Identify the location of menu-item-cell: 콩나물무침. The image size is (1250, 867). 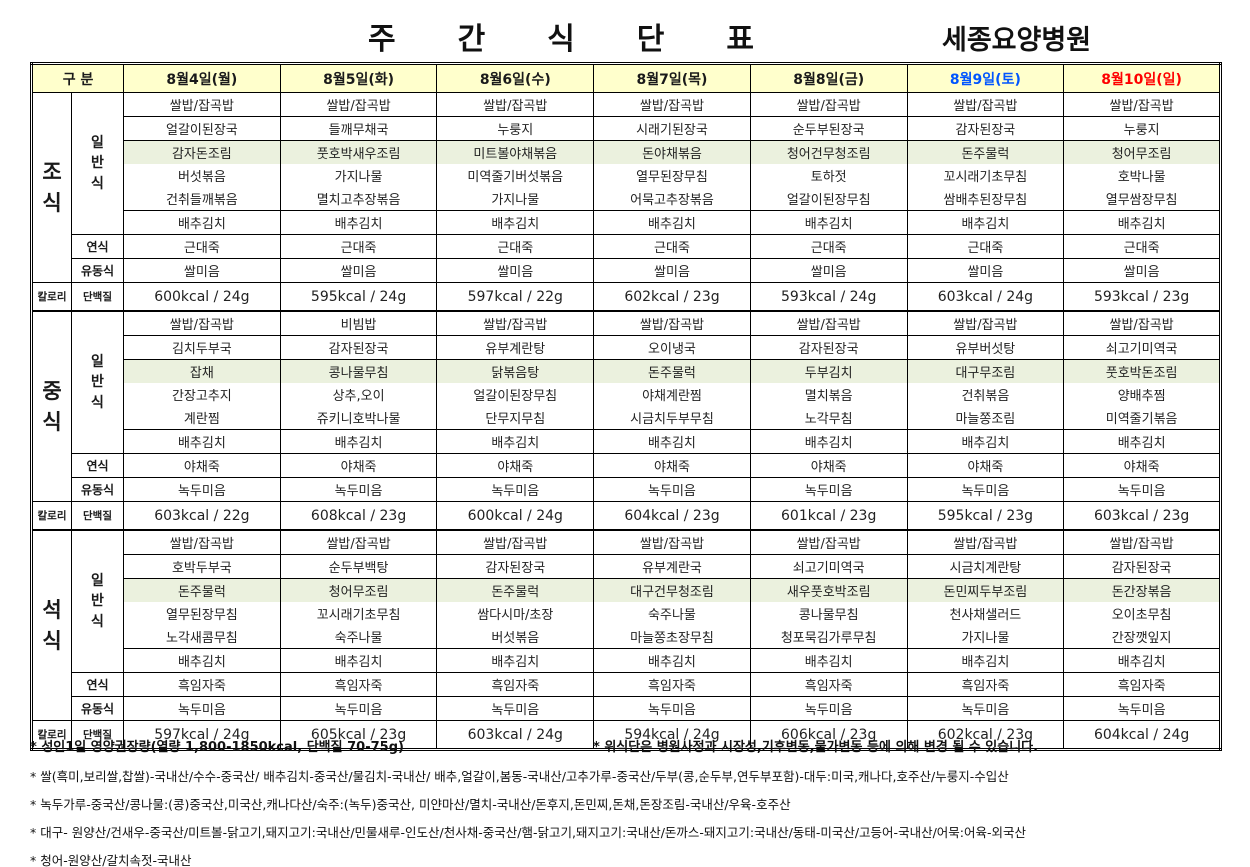
(358, 371).